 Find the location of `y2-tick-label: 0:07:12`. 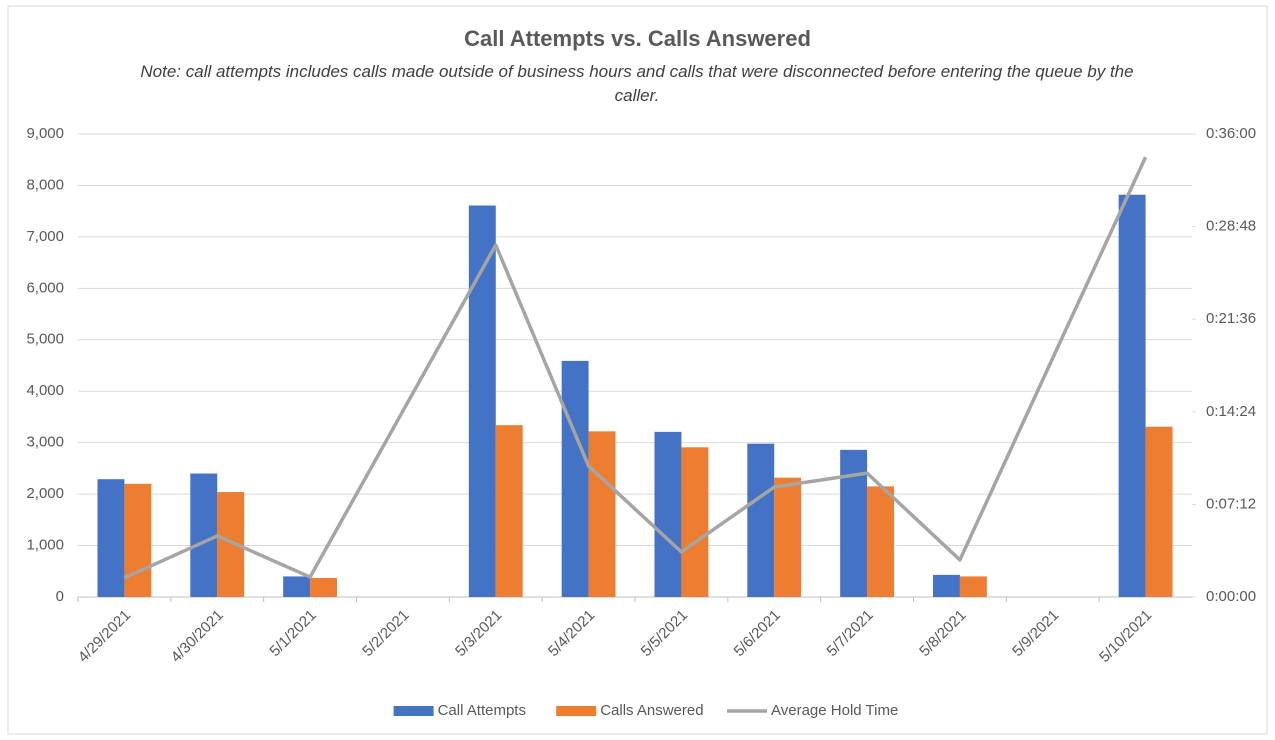

y2-tick-label: 0:07:12 is located at coordinates (1231, 503).